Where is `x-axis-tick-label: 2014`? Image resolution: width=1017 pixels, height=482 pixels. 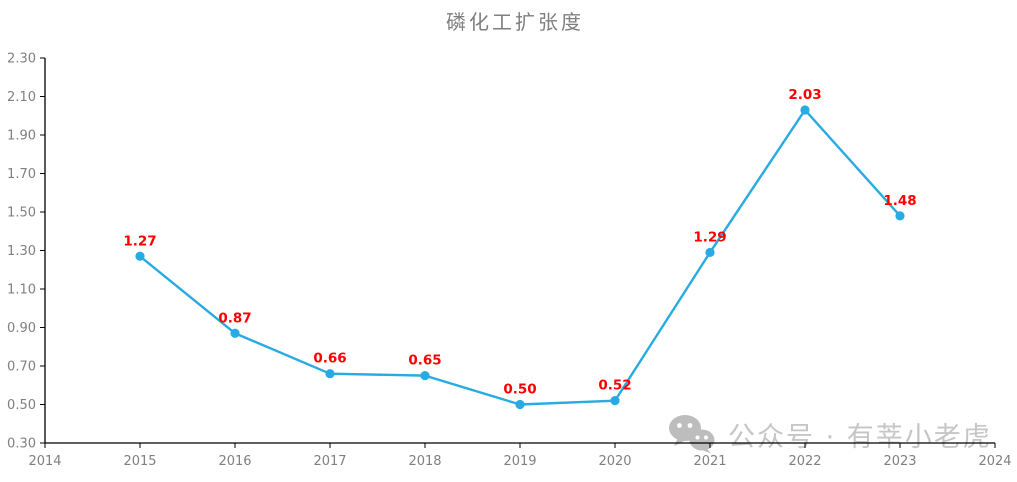
x-axis-tick-label: 2014 is located at coordinates (44, 461).